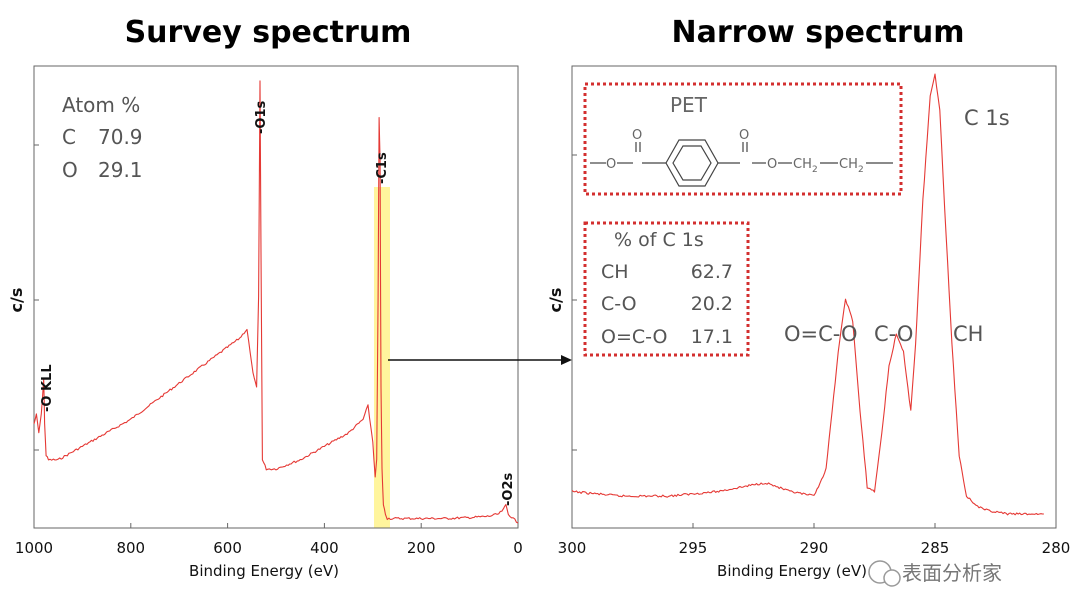 The height and width of the screenshot is (616, 1080). What do you see at coordinates (101, 105) in the screenshot?
I see `atom-table-header: Atom %` at bounding box center [101, 105].